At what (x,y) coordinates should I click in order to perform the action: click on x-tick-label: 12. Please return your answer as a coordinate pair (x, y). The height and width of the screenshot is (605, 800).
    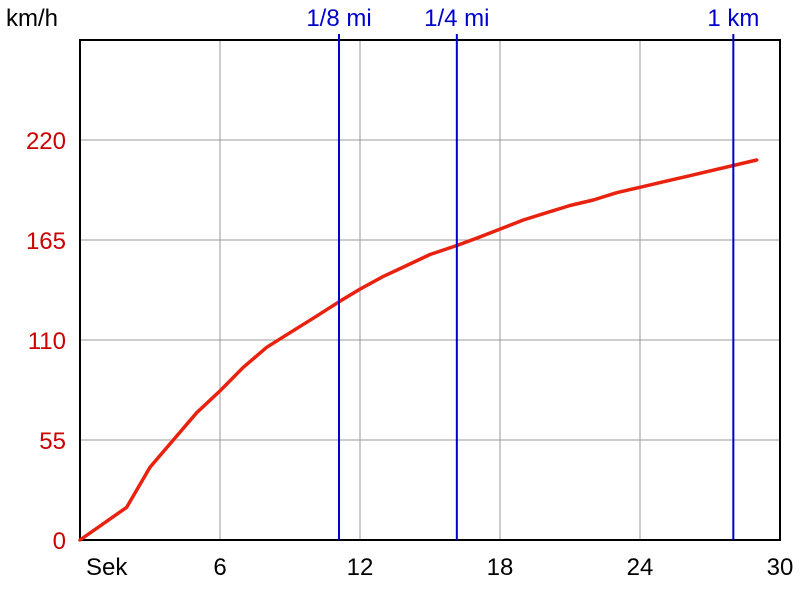
    Looking at the image, I should click on (360, 567).